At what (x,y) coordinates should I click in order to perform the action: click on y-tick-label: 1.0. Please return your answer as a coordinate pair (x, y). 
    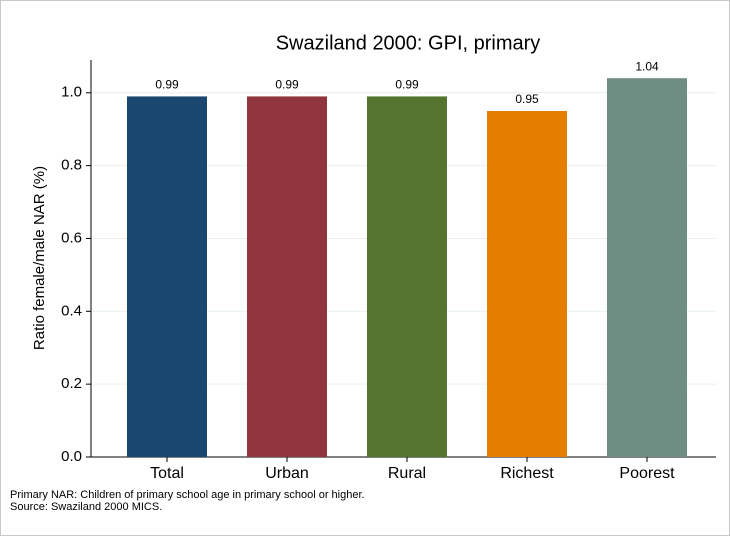
    Looking at the image, I should click on (71, 92).